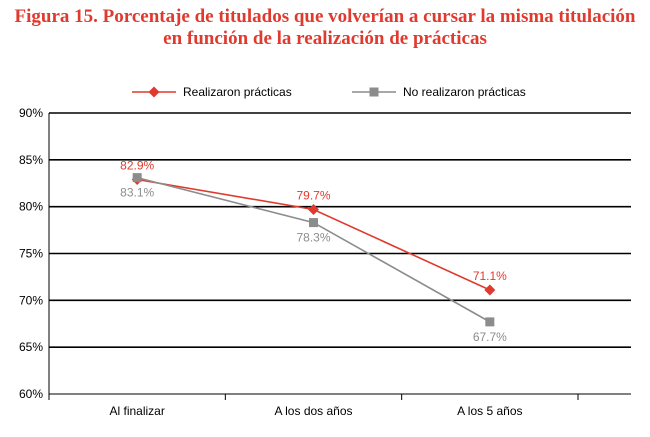 This screenshot has height=437, width=650. What do you see at coordinates (237, 92) in the screenshot?
I see `legend-label: Realizaron prácticas` at bounding box center [237, 92].